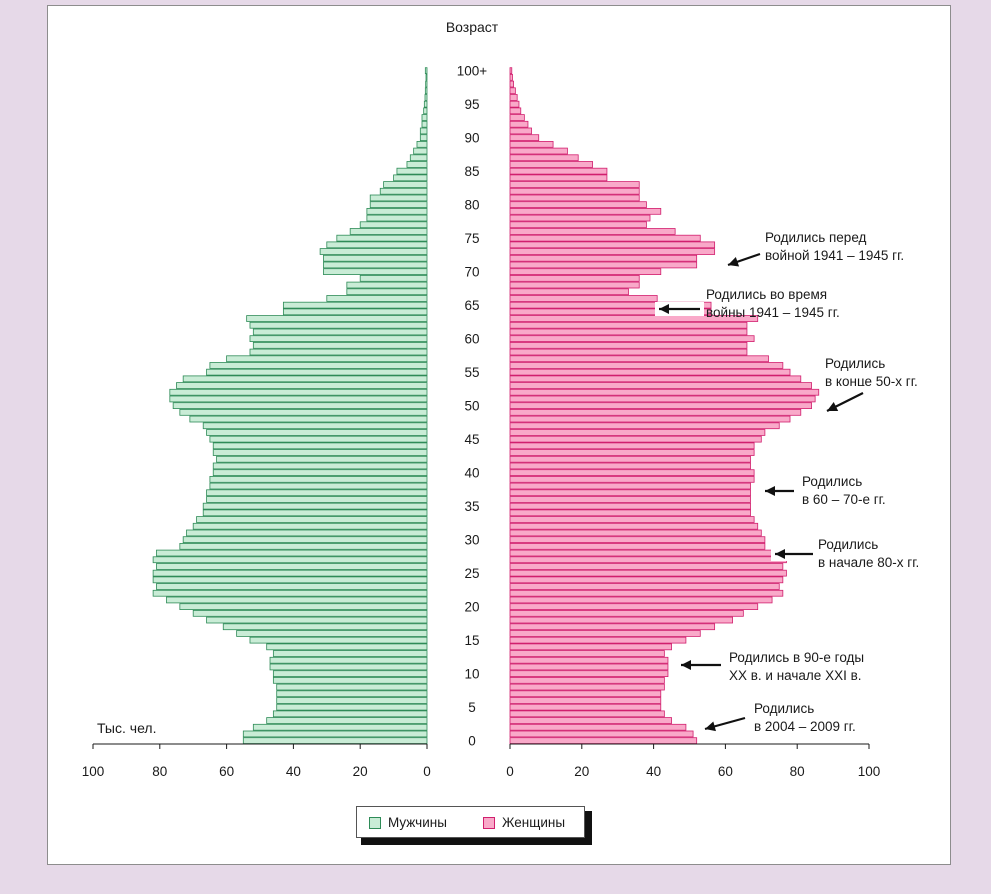 The image size is (991, 894). What do you see at coordinates (471, 640) in the screenshot?
I see `age-tick-label: 15` at bounding box center [471, 640].